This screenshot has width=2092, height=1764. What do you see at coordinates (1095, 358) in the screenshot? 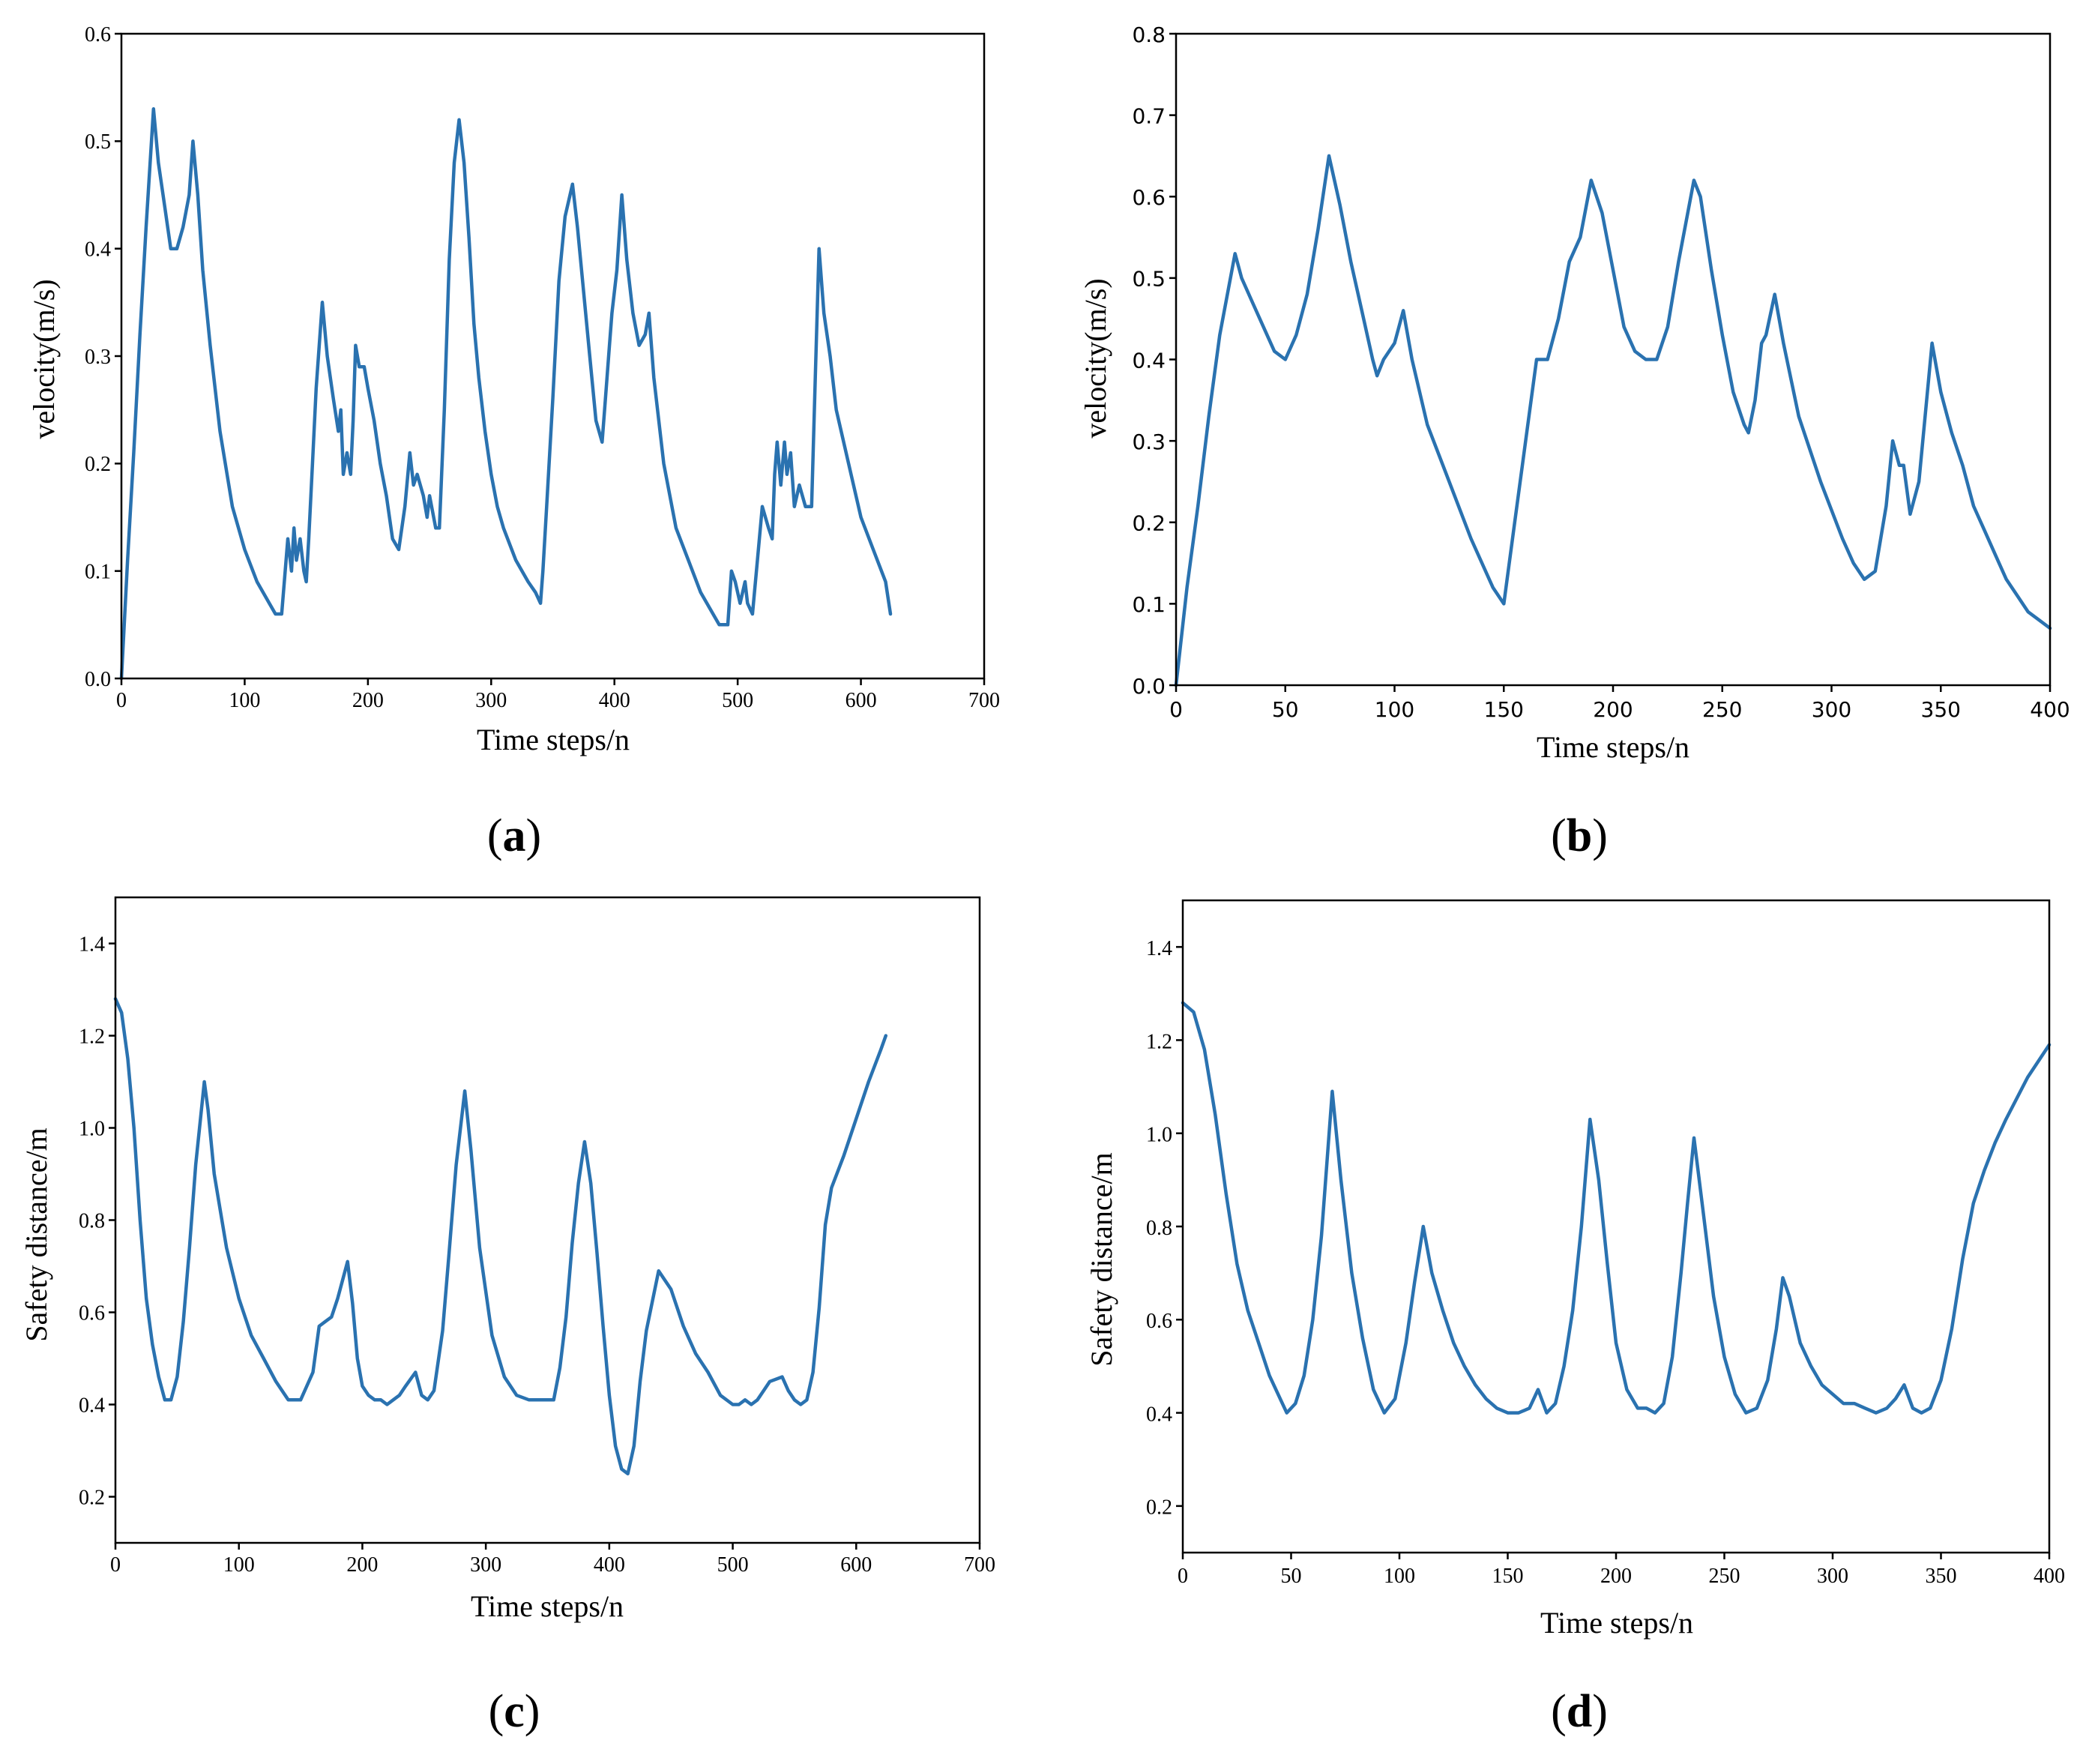
I see `panel-b-ylabel: velocity(m/s)` at bounding box center [1095, 358].